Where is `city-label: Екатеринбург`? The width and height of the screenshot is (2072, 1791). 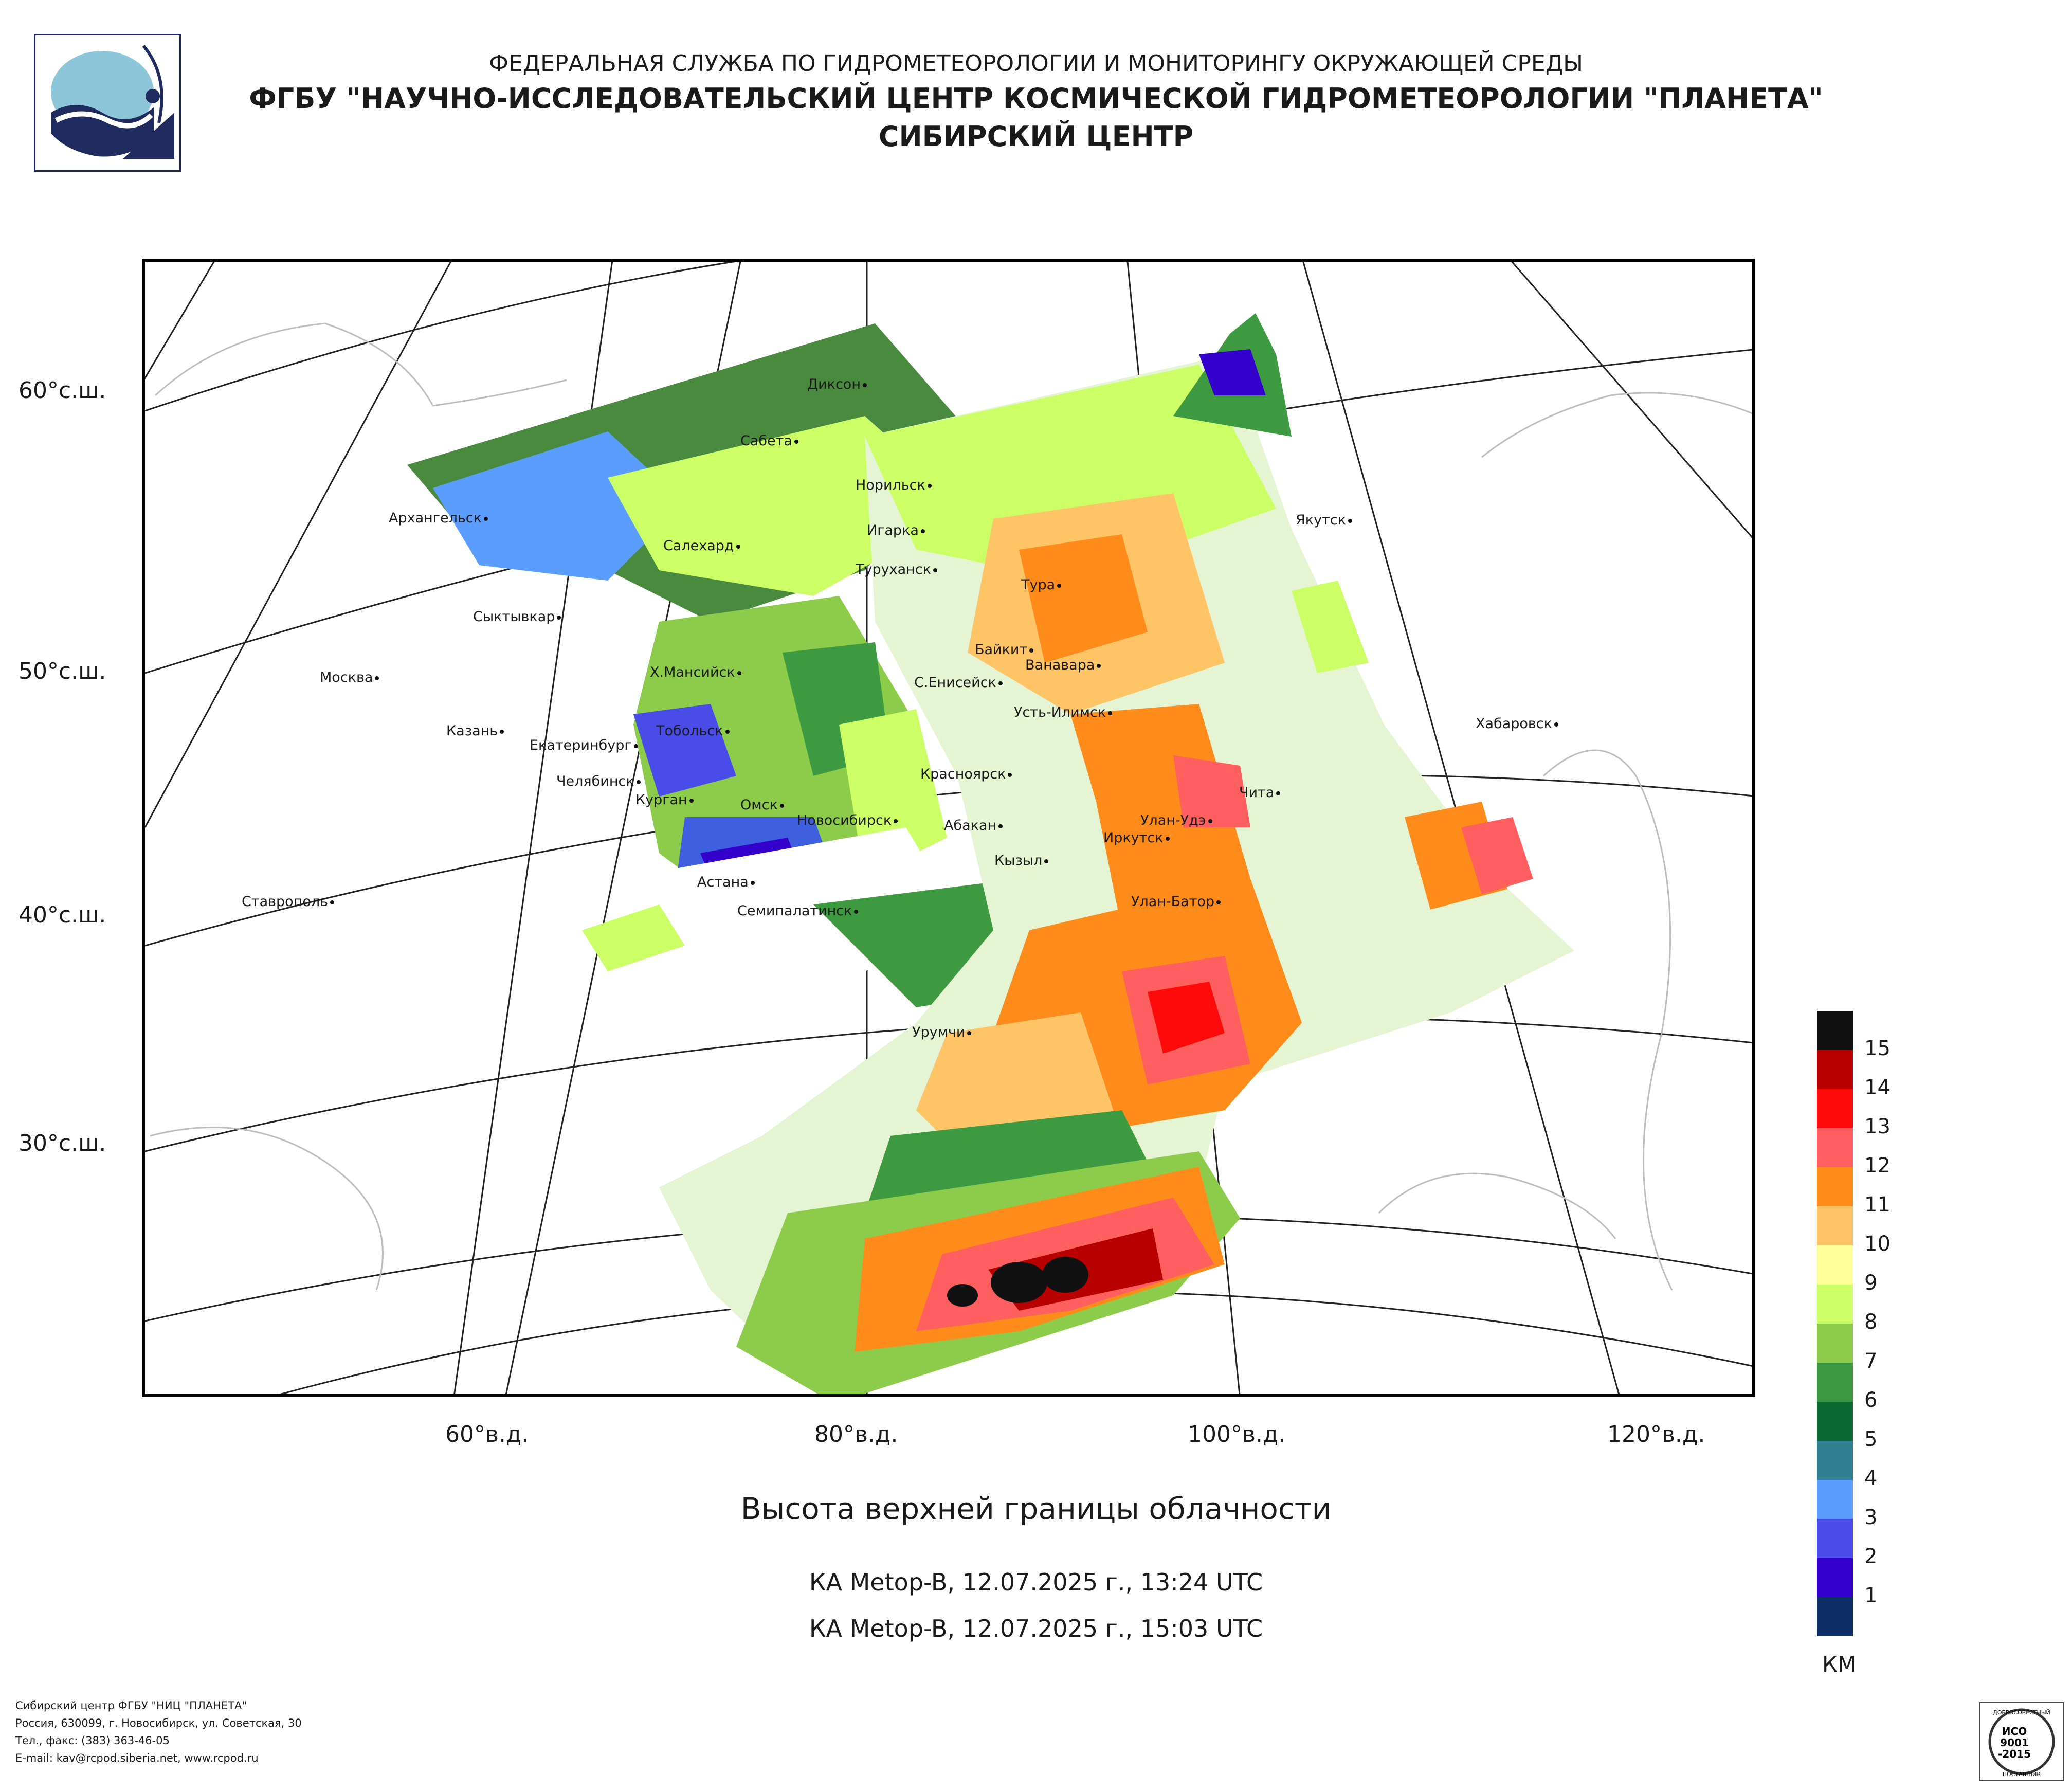
city-label: Екатеринбург is located at coordinates (584, 745).